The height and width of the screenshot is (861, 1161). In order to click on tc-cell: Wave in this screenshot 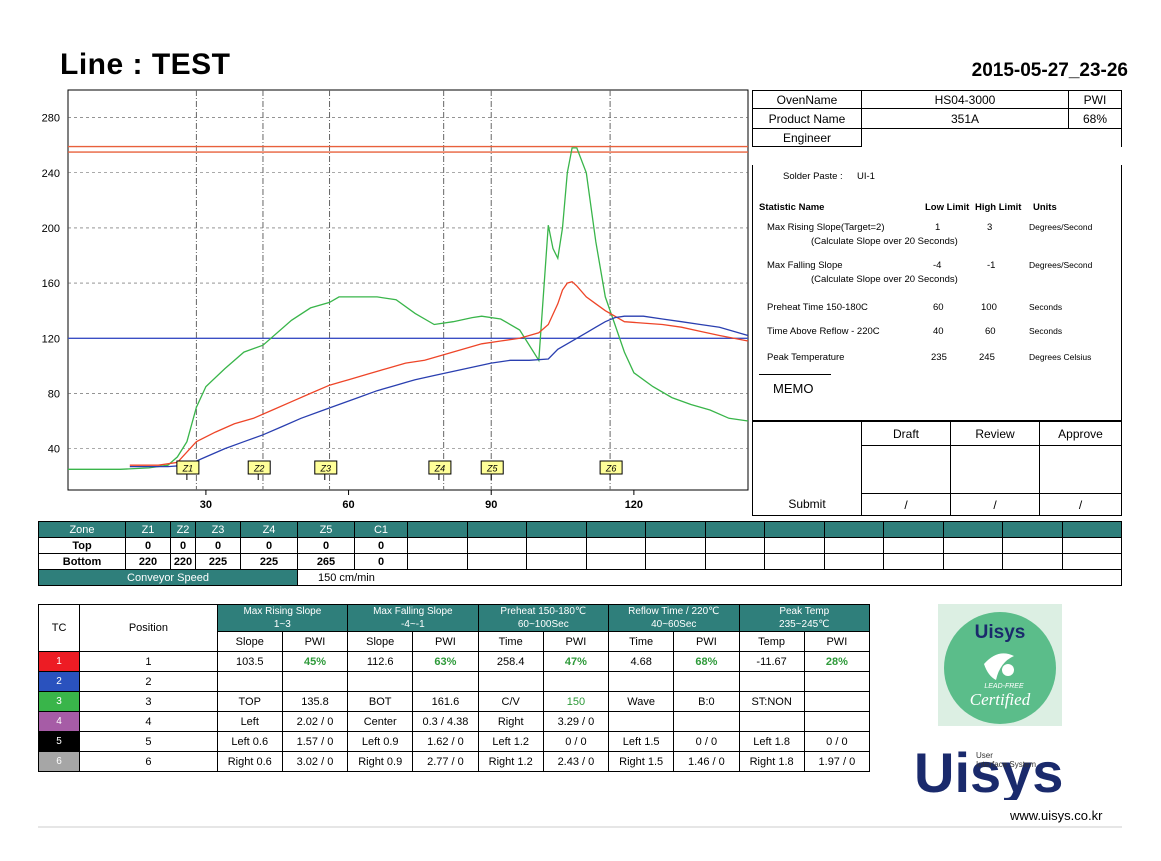, I will do `click(641, 701)`.